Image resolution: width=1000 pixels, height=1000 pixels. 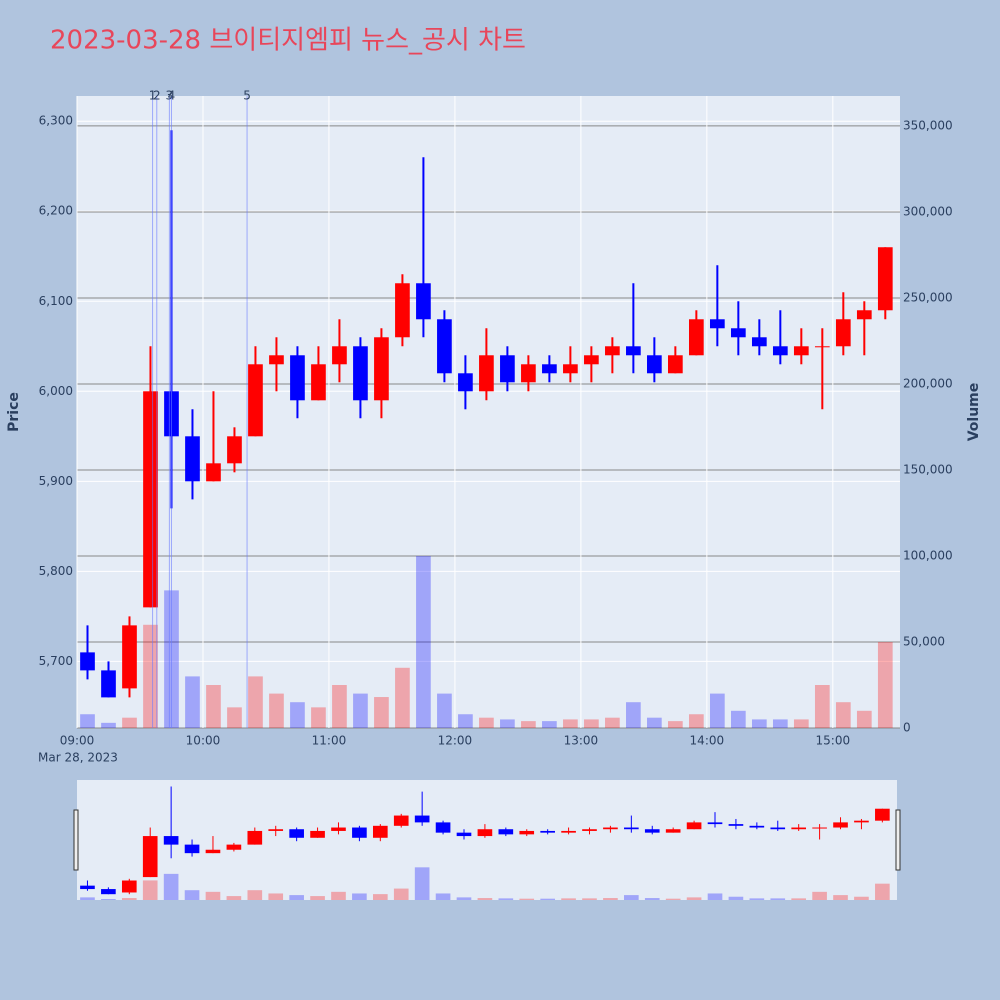 What do you see at coordinates (203, 741) in the screenshot?
I see `x-tick-label: 10:00` at bounding box center [203, 741].